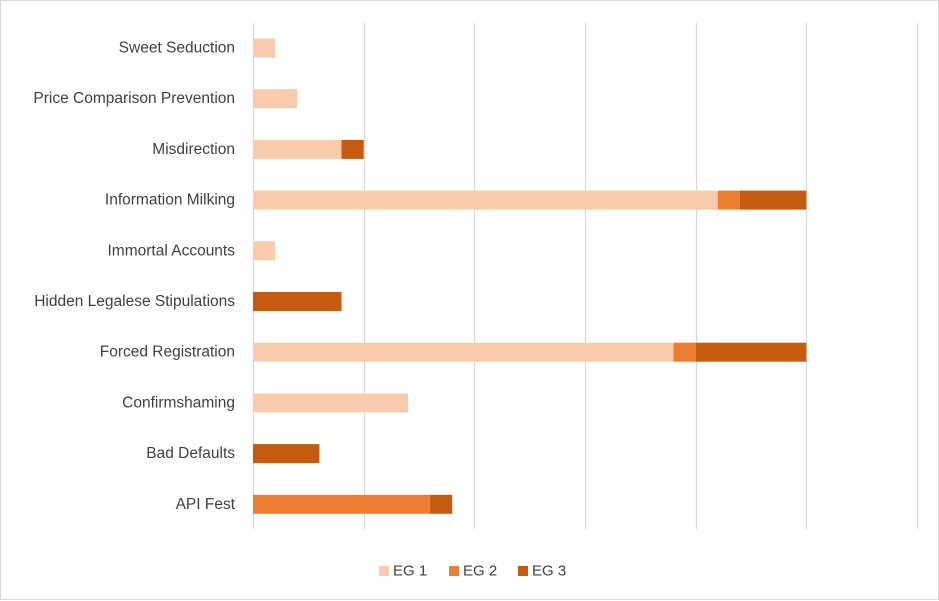 Image resolution: width=939 pixels, height=601 pixels. What do you see at coordinates (206, 504) in the screenshot?
I see `category-label-api-fest: API Fest` at bounding box center [206, 504].